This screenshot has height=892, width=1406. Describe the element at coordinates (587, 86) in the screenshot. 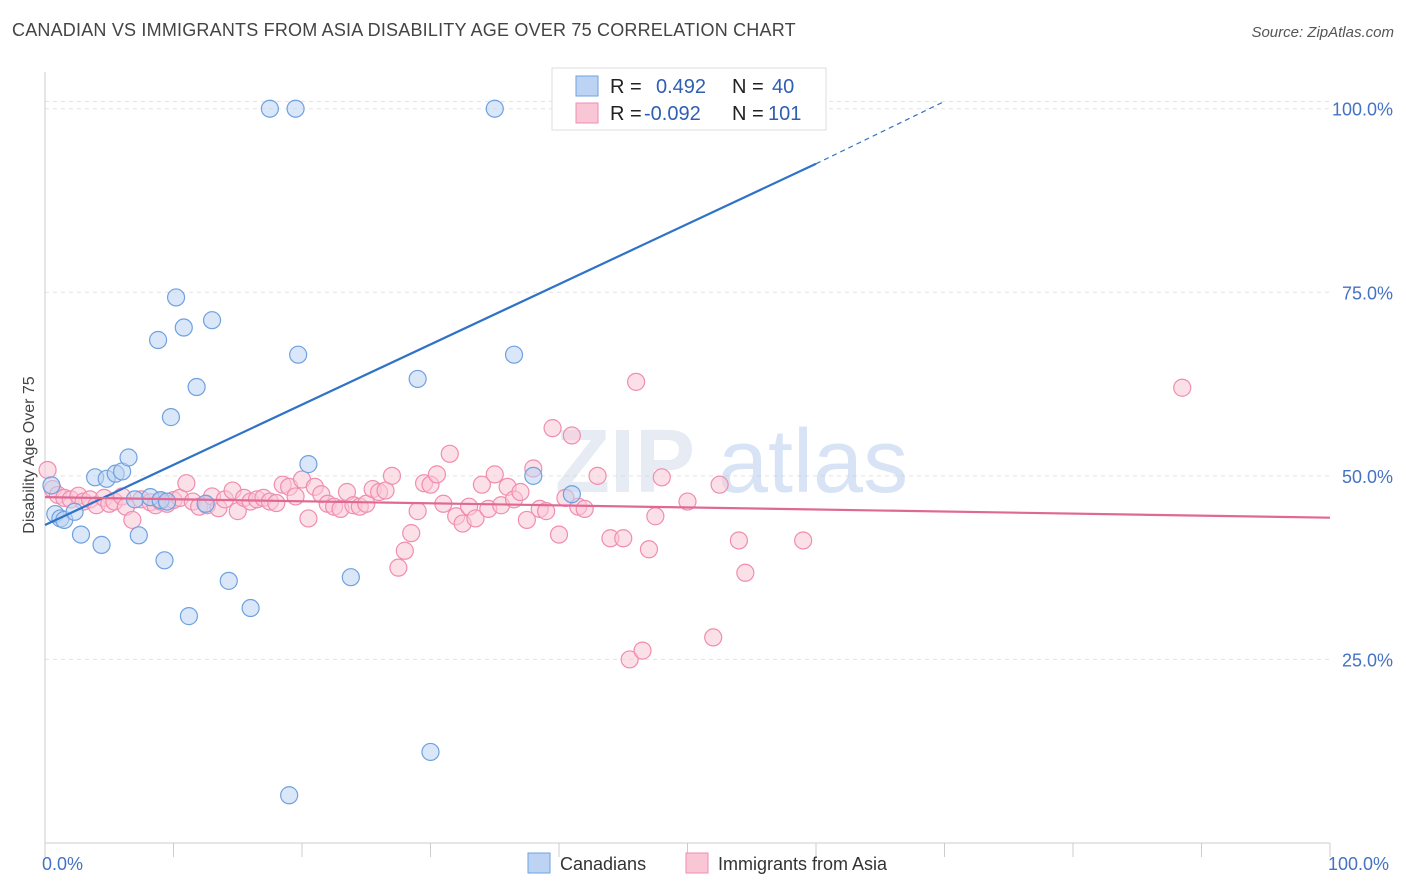

I see `legend-swatch-canadians` at that location.